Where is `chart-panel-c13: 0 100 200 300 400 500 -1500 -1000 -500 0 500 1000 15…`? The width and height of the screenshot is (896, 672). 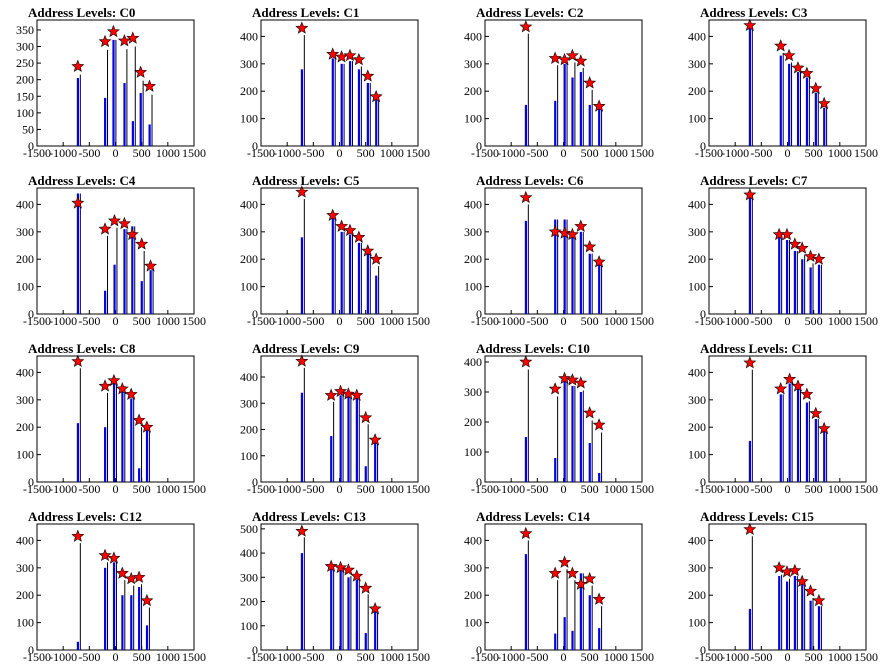
chart-panel-c13: 0 100 200 300 400 500 -1500 -1000 -500 0 500 1000 15… is located at coordinates (336, 588).